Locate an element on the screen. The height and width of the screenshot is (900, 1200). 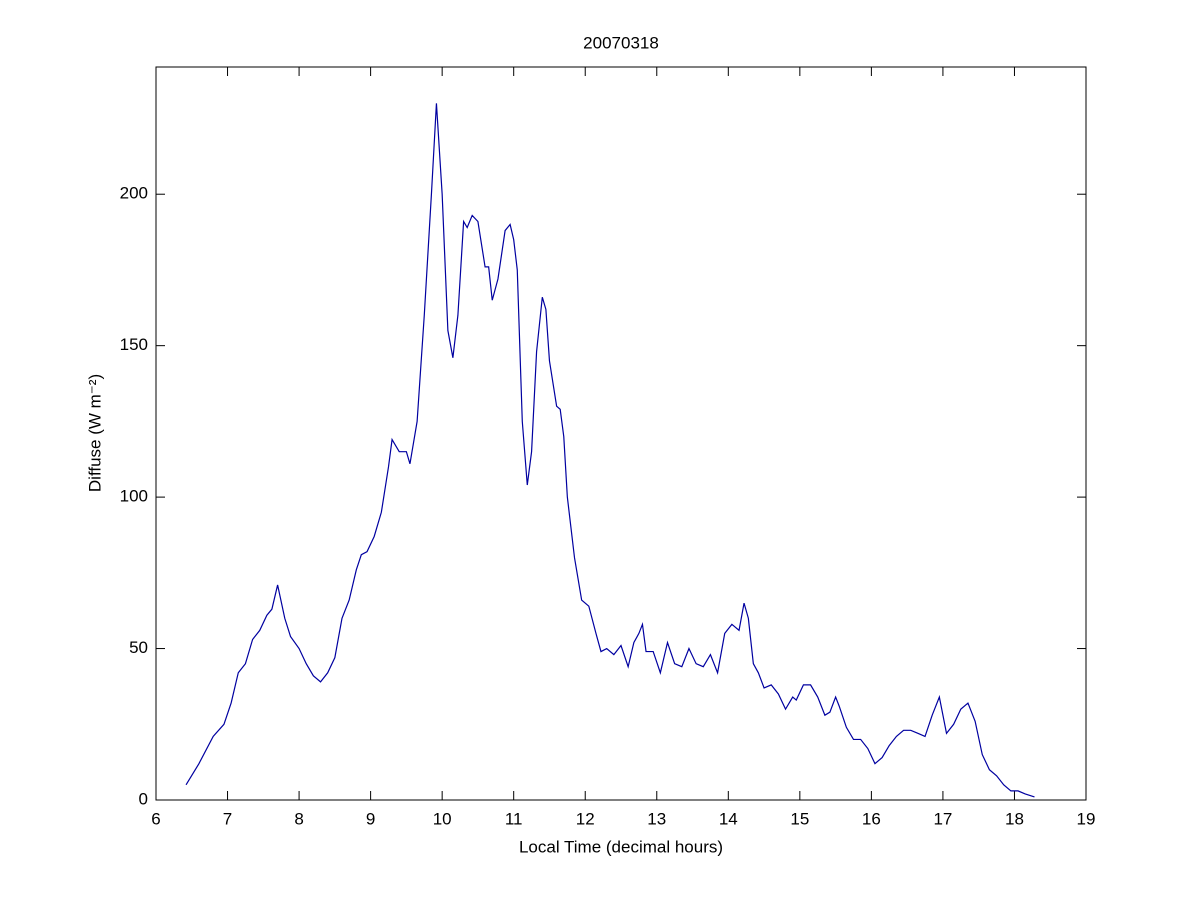
y-tick-label: 150 is located at coordinates (134, 344).